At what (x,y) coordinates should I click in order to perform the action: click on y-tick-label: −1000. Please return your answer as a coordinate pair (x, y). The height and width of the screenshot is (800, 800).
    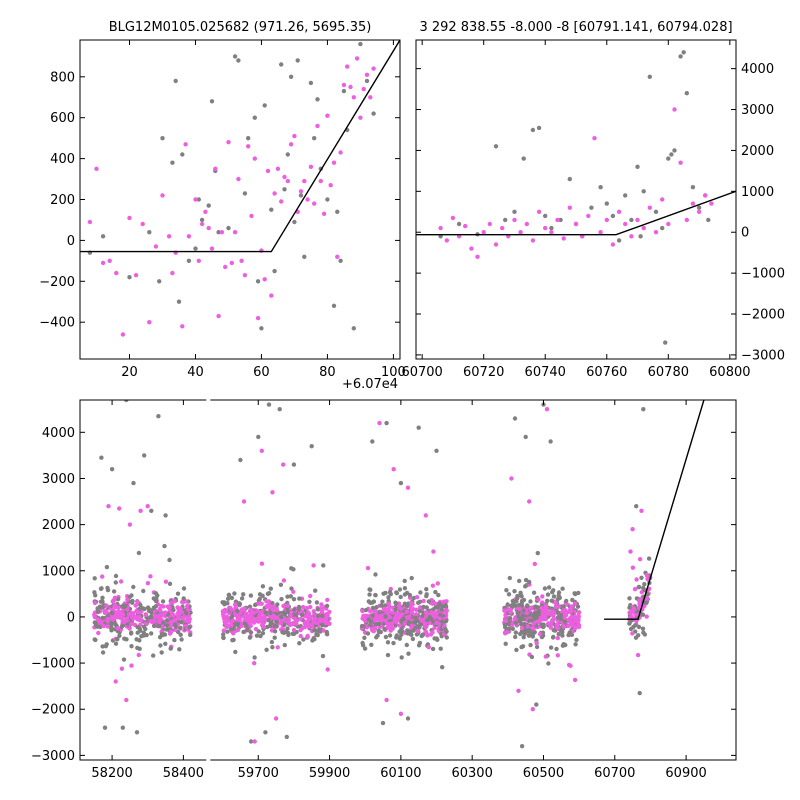
    Looking at the image, I should click on (53, 664).